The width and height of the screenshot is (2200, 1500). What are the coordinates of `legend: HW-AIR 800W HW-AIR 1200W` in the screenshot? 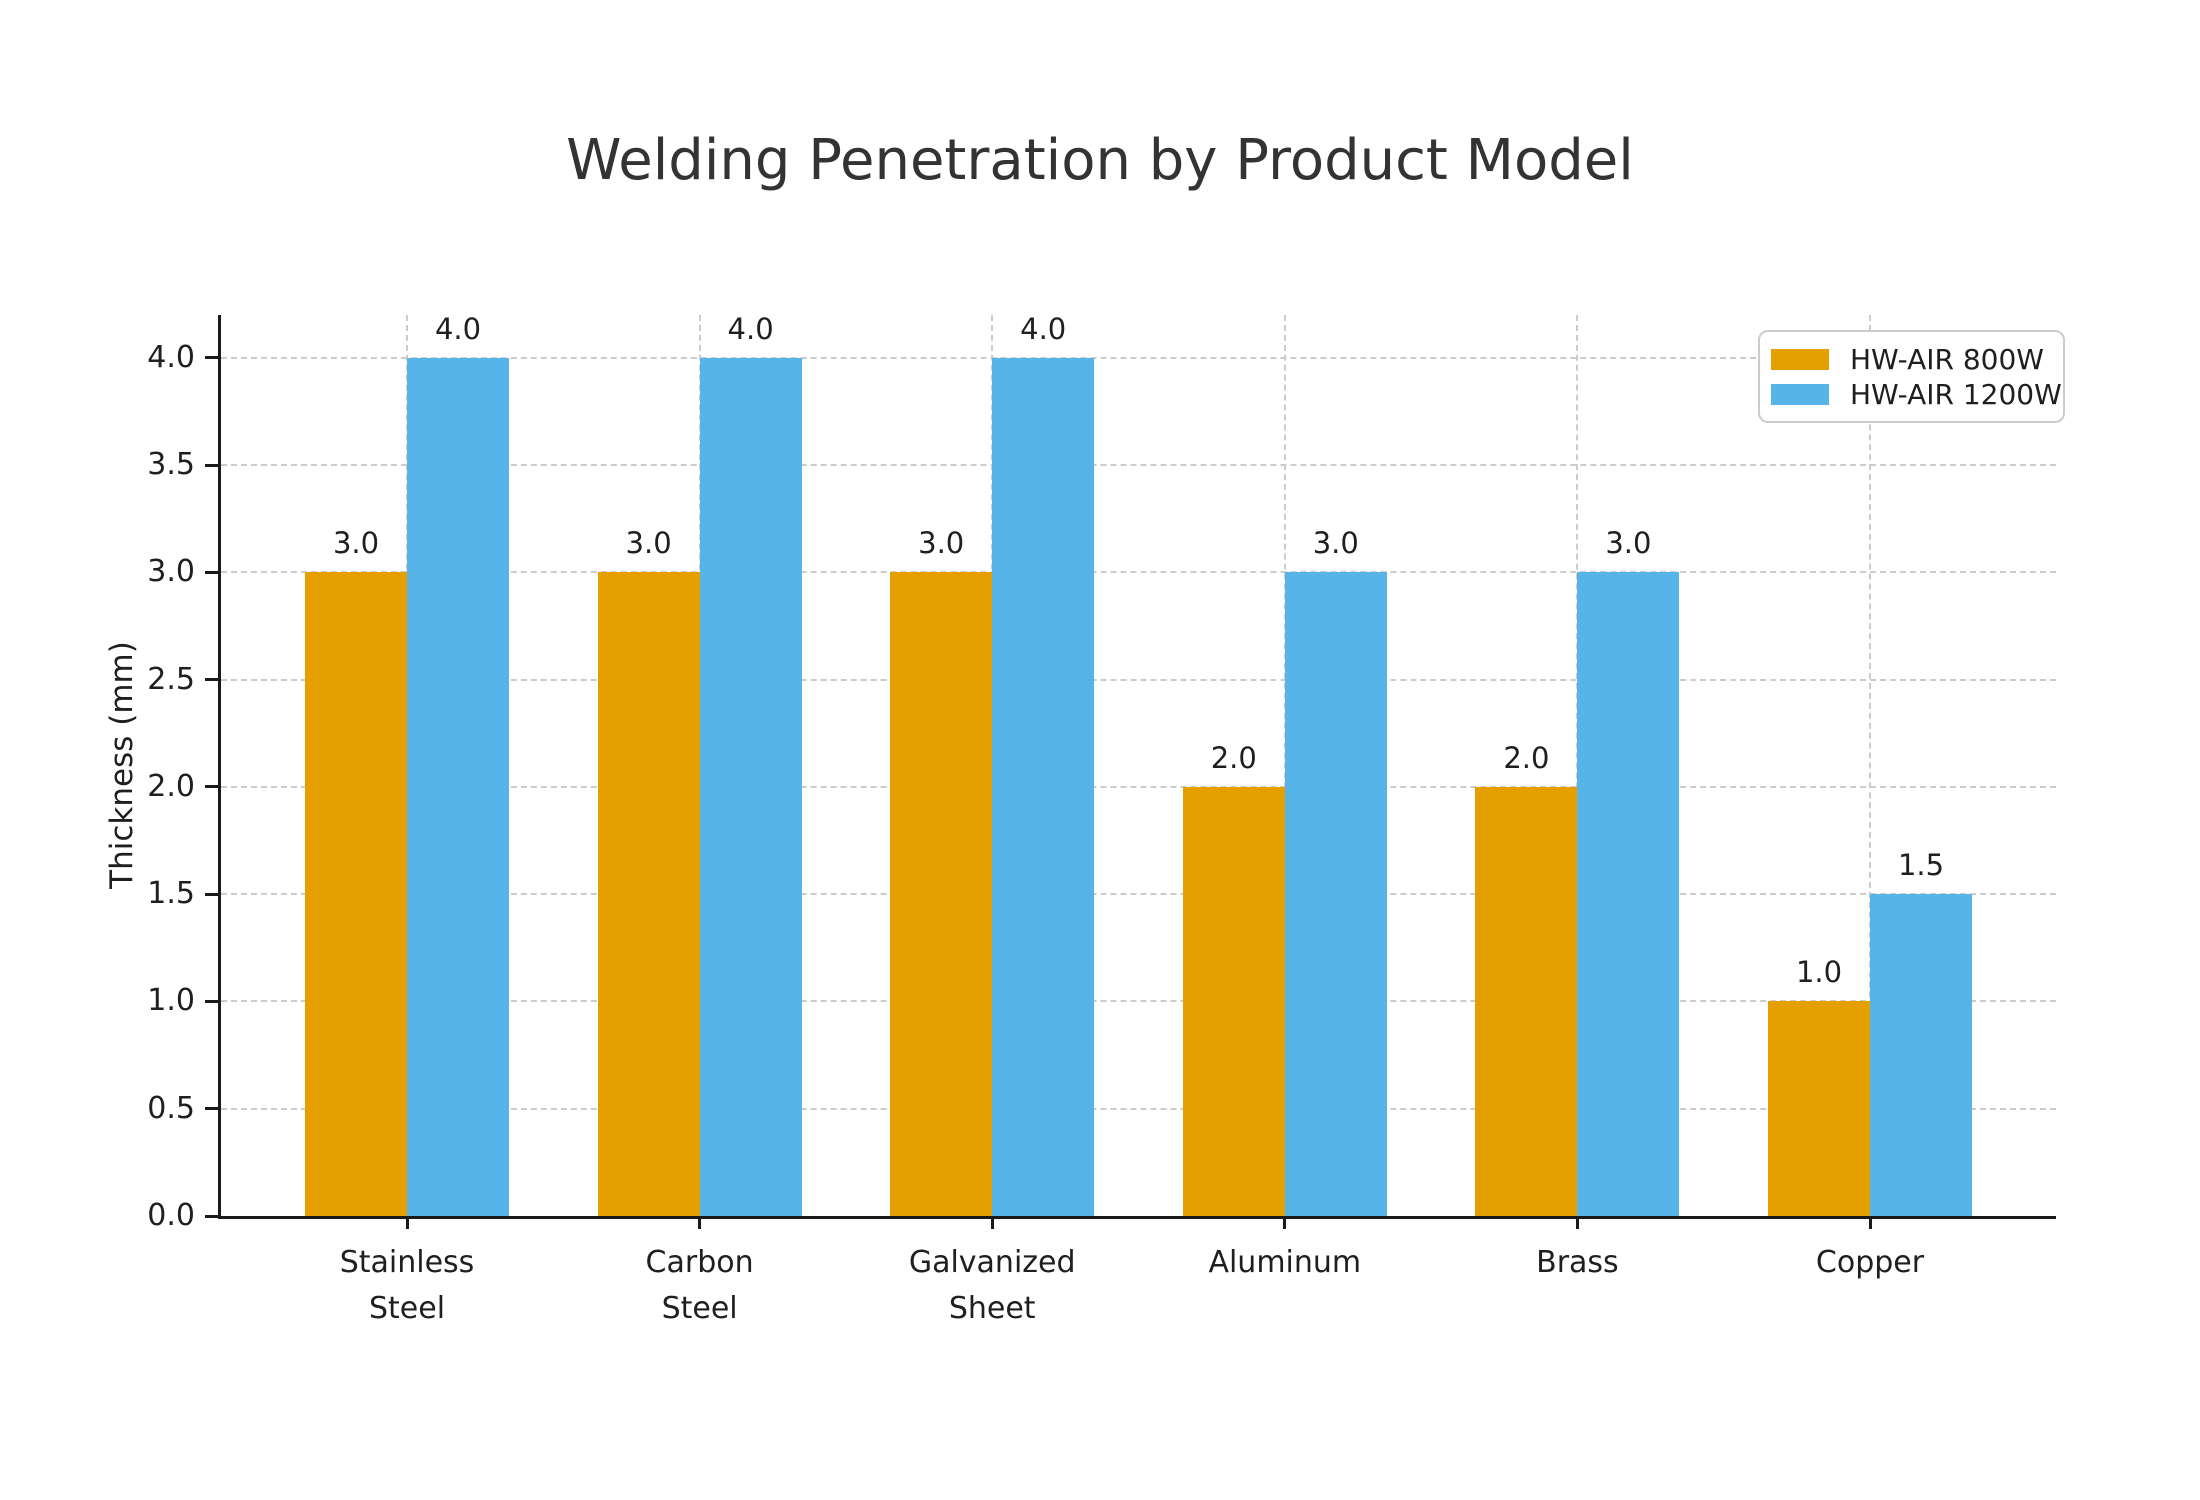 It's located at (1911, 376).